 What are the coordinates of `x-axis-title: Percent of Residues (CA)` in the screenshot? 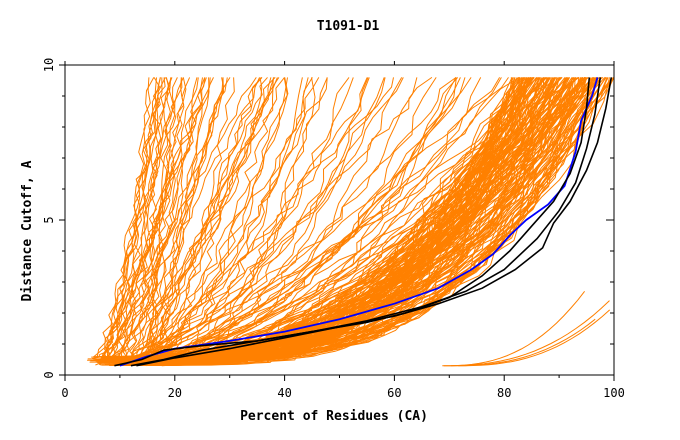 It's located at (334, 416).